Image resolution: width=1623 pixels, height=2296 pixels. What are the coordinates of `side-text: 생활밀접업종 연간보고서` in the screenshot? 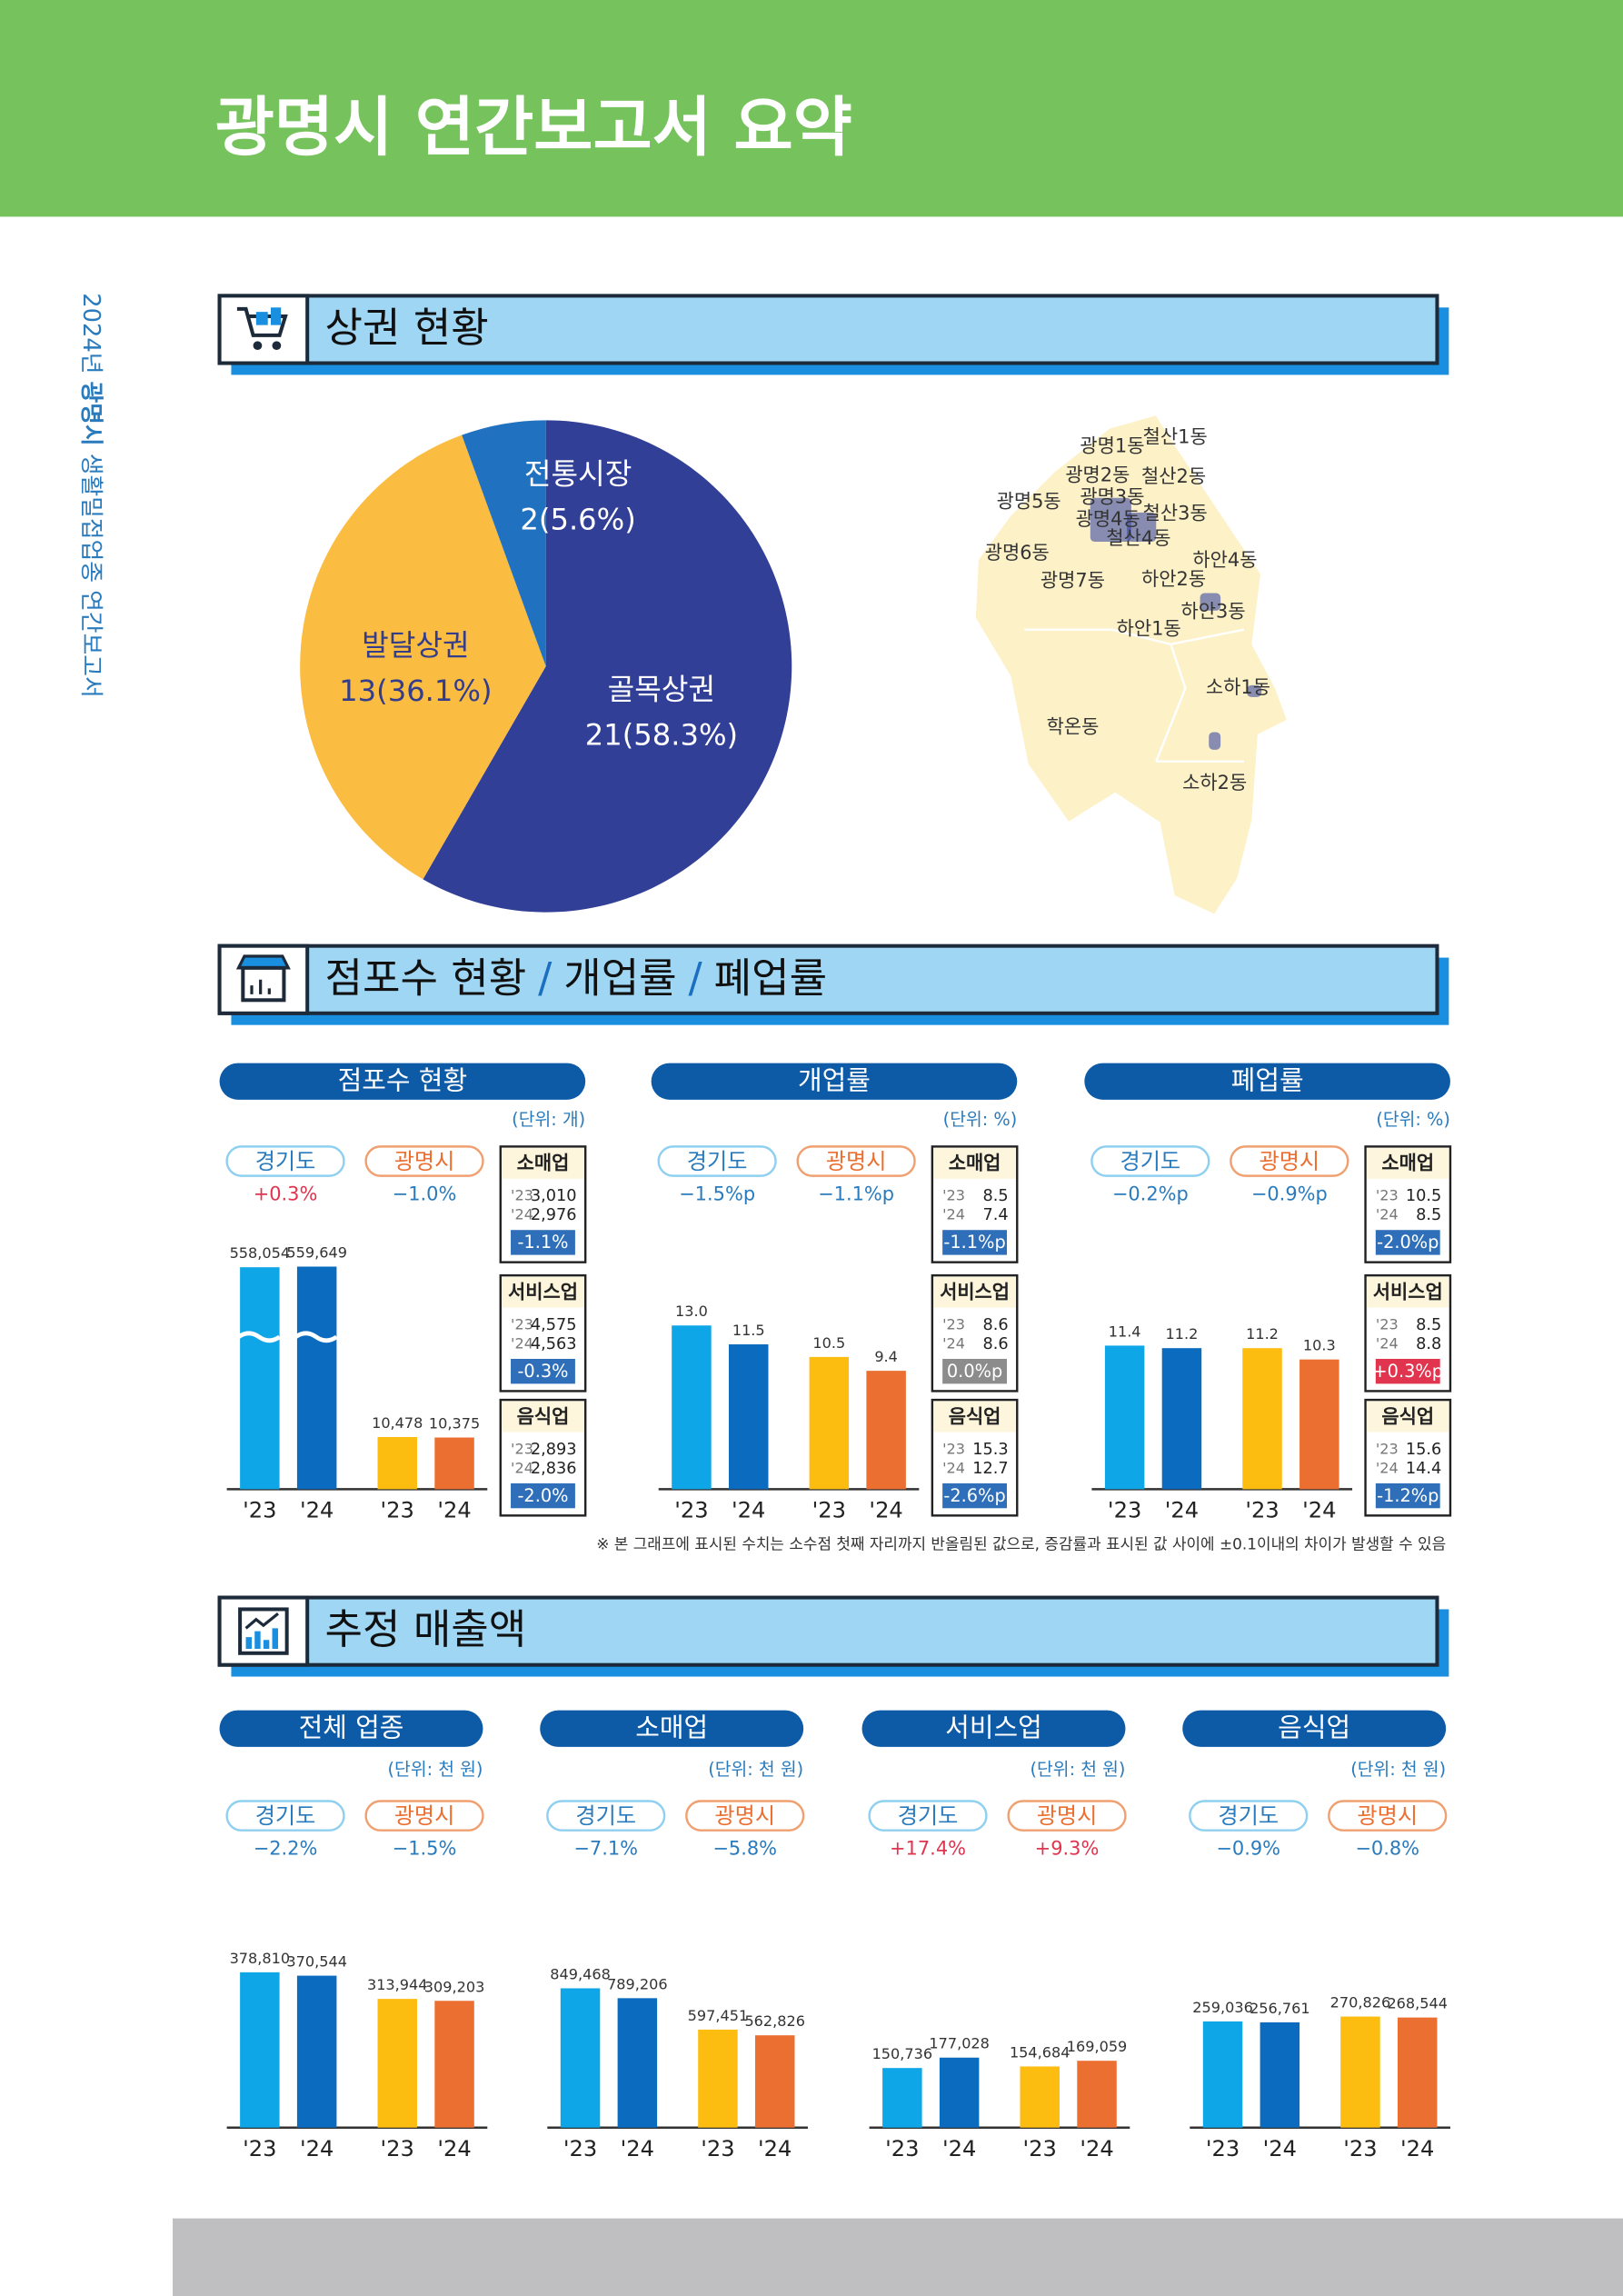 It's located at (91, 576).